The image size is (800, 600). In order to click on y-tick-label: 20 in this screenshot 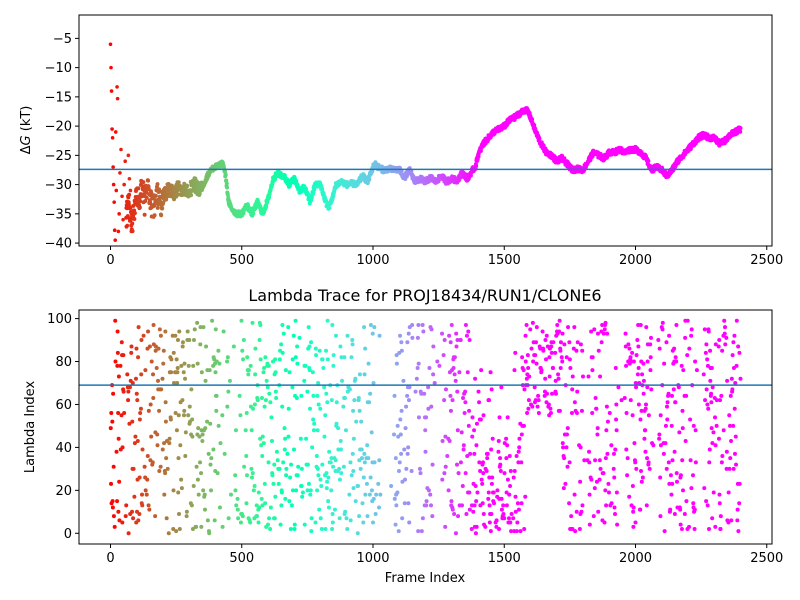, I will do `click(63, 491)`.